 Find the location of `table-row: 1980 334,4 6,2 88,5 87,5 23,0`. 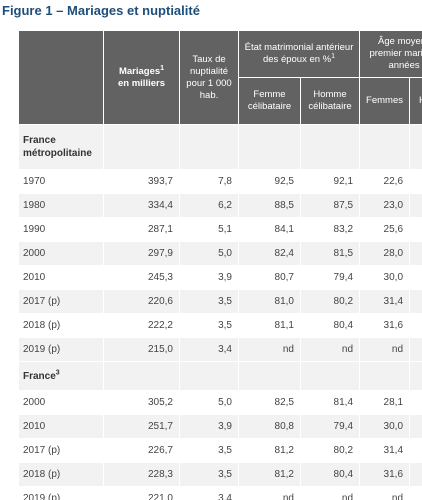

table-row: 1980 334,4 6,2 88,5 87,5 23,0 is located at coordinates (220, 205).